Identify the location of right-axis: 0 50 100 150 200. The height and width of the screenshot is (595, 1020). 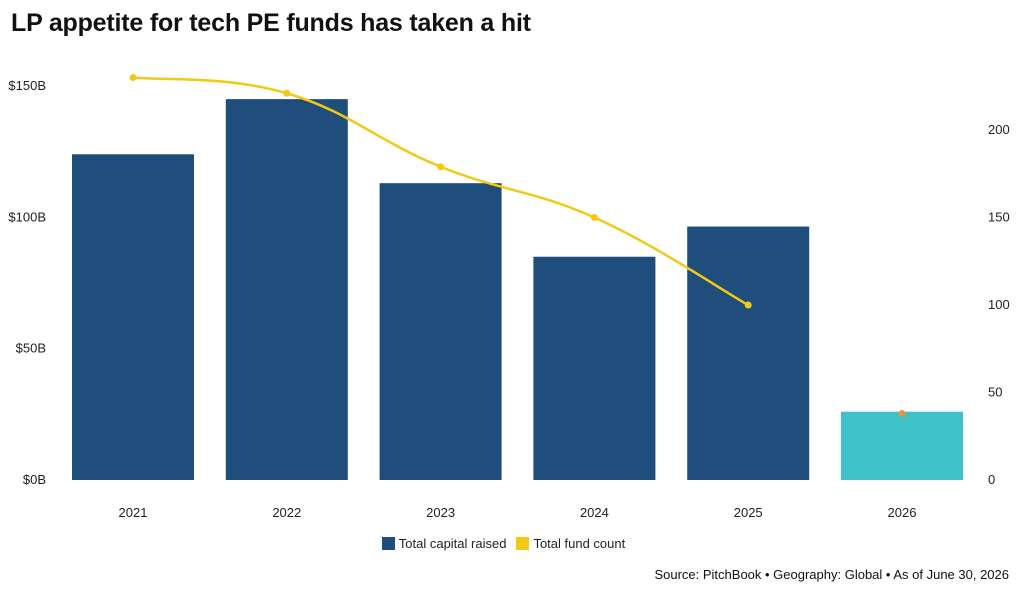
(999, 304).